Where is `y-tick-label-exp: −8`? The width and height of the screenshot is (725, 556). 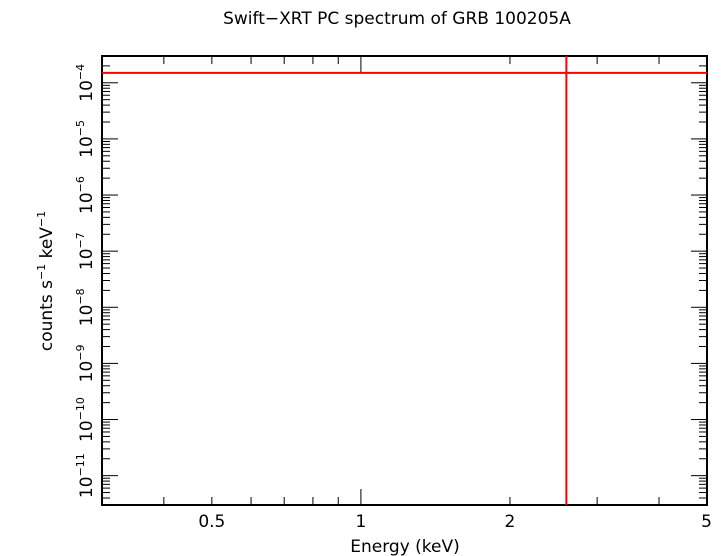
y-tick-label-exp: −8 is located at coordinates (80, 296).